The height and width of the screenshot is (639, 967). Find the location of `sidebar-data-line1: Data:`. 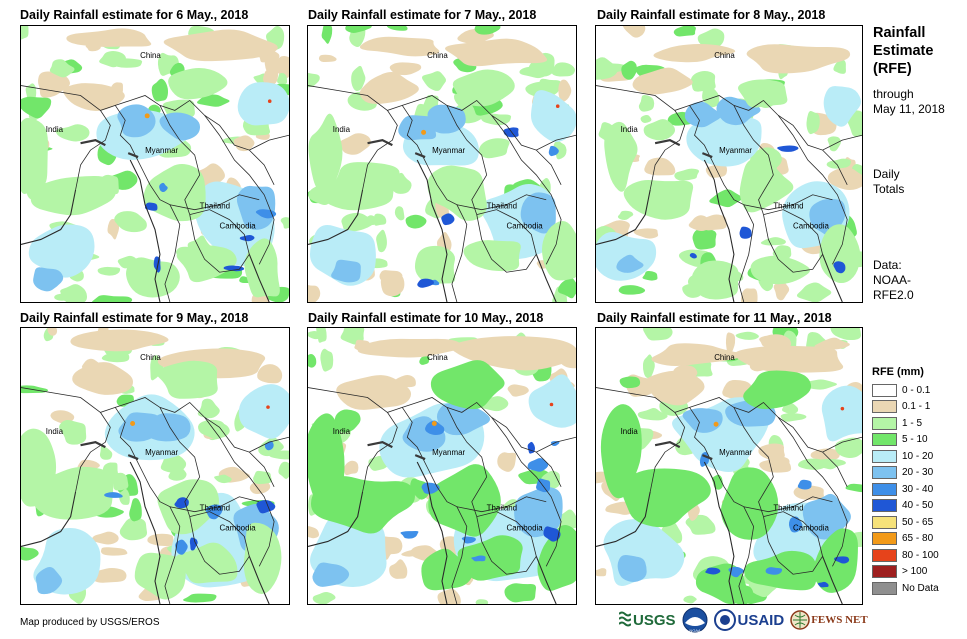

sidebar-data-line1: Data: is located at coordinates (887, 265).